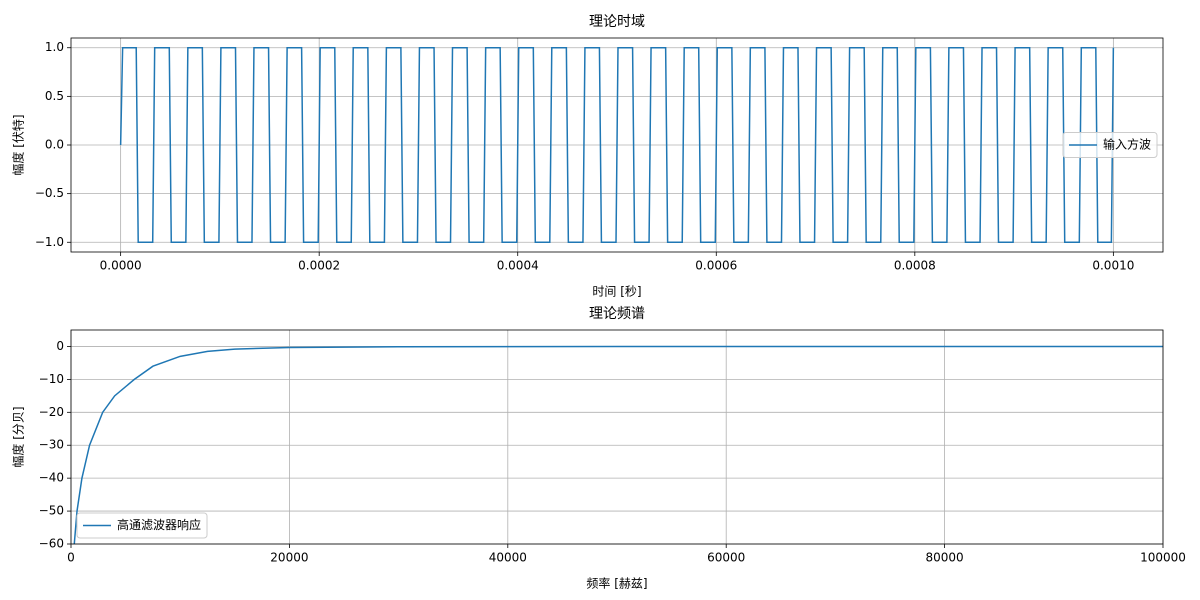  Describe the element at coordinates (616, 583) in the screenshot. I see `x-axis-label: 频率 [赫兹]` at that location.